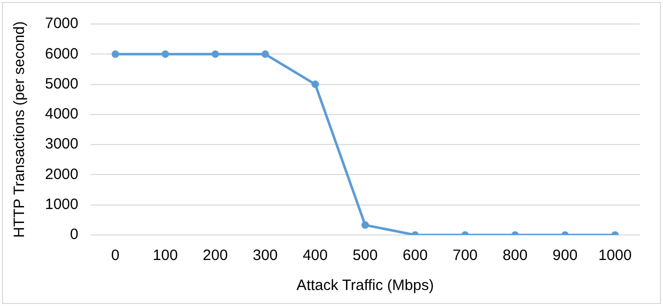 The height and width of the screenshot is (306, 663). What do you see at coordinates (61, 53) in the screenshot?
I see `y-tick-label: 6000` at bounding box center [61, 53].